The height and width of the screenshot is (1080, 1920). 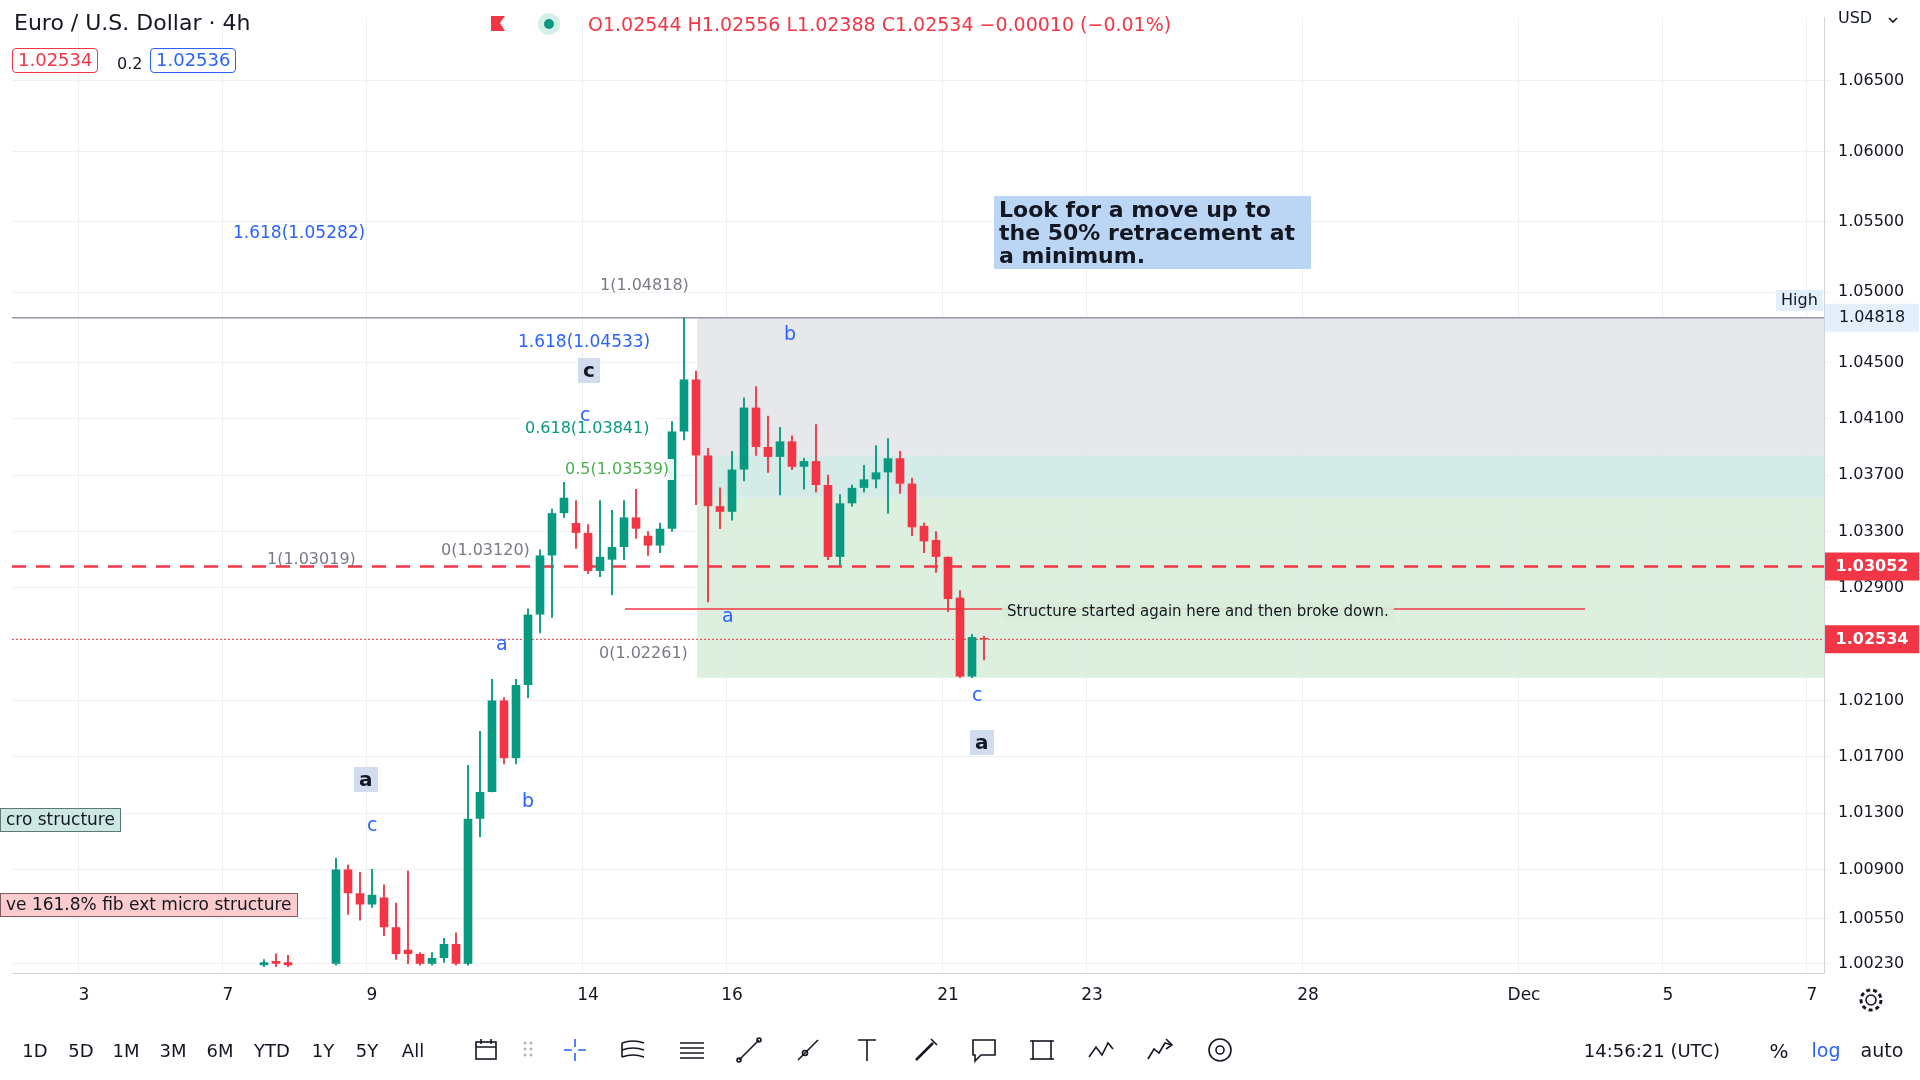 I want to click on y-tick-label: 1.00230, so click(x=1871, y=962).